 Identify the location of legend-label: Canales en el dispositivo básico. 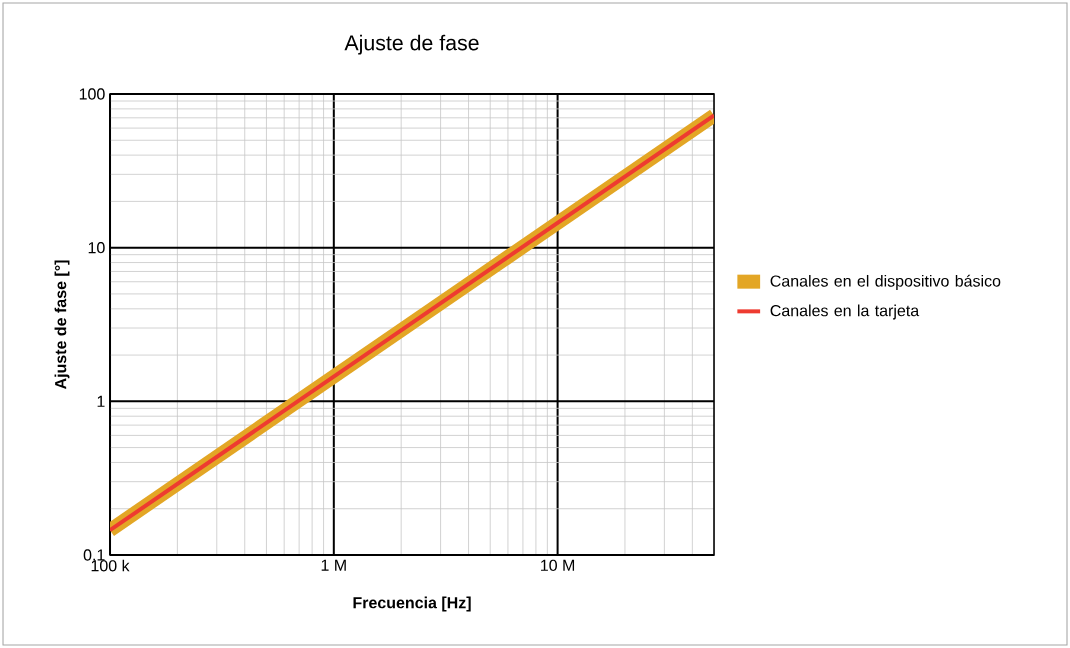
(885, 282).